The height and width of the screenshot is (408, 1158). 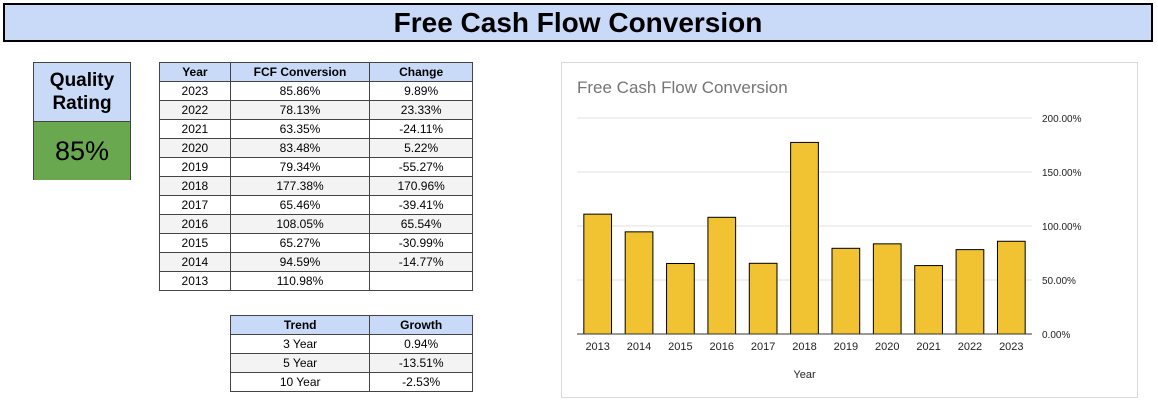 I want to click on table-row: 2021 63.35% -24.11%, so click(x=316, y=129).